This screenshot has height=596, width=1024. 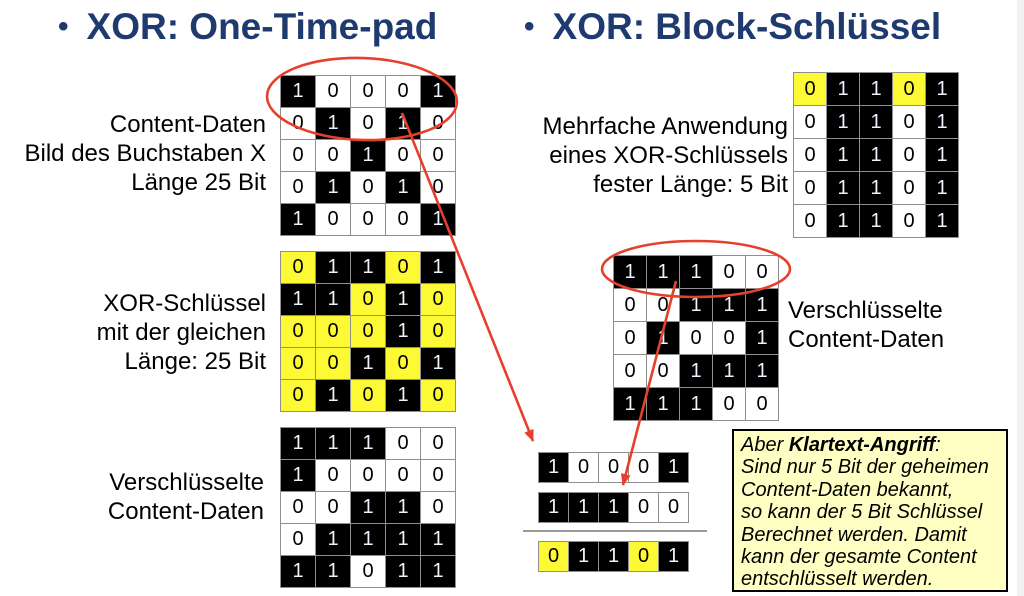 What do you see at coordinates (195, 361) in the screenshot?
I see `label-line: Länge: 25 Bit` at bounding box center [195, 361].